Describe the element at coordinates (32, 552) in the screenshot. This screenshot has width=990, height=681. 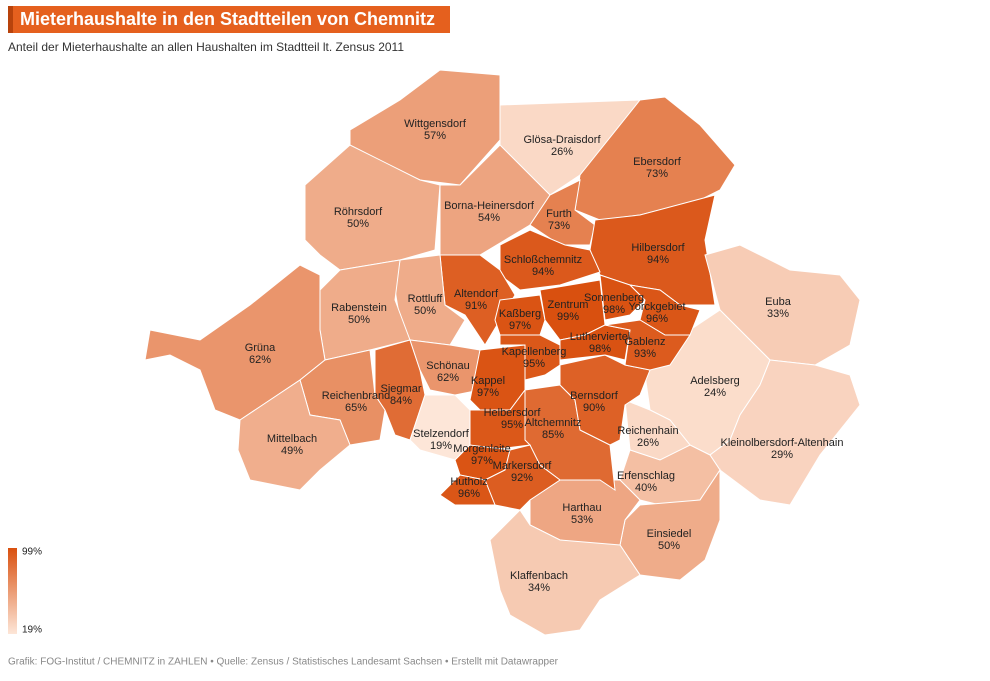
I see `legend-max: 99%` at that location.